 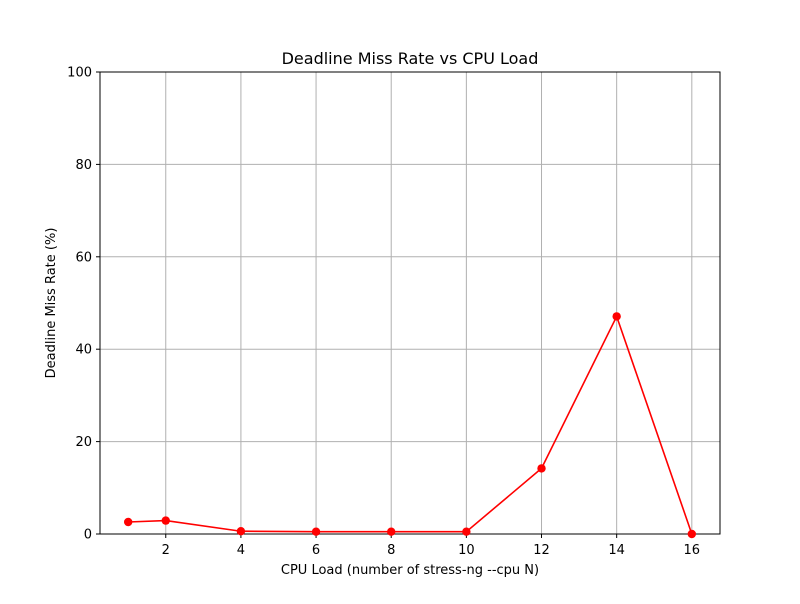 What do you see at coordinates (541, 550) in the screenshot?
I see `x-tick-label: 12` at bounding box center [541, 550].